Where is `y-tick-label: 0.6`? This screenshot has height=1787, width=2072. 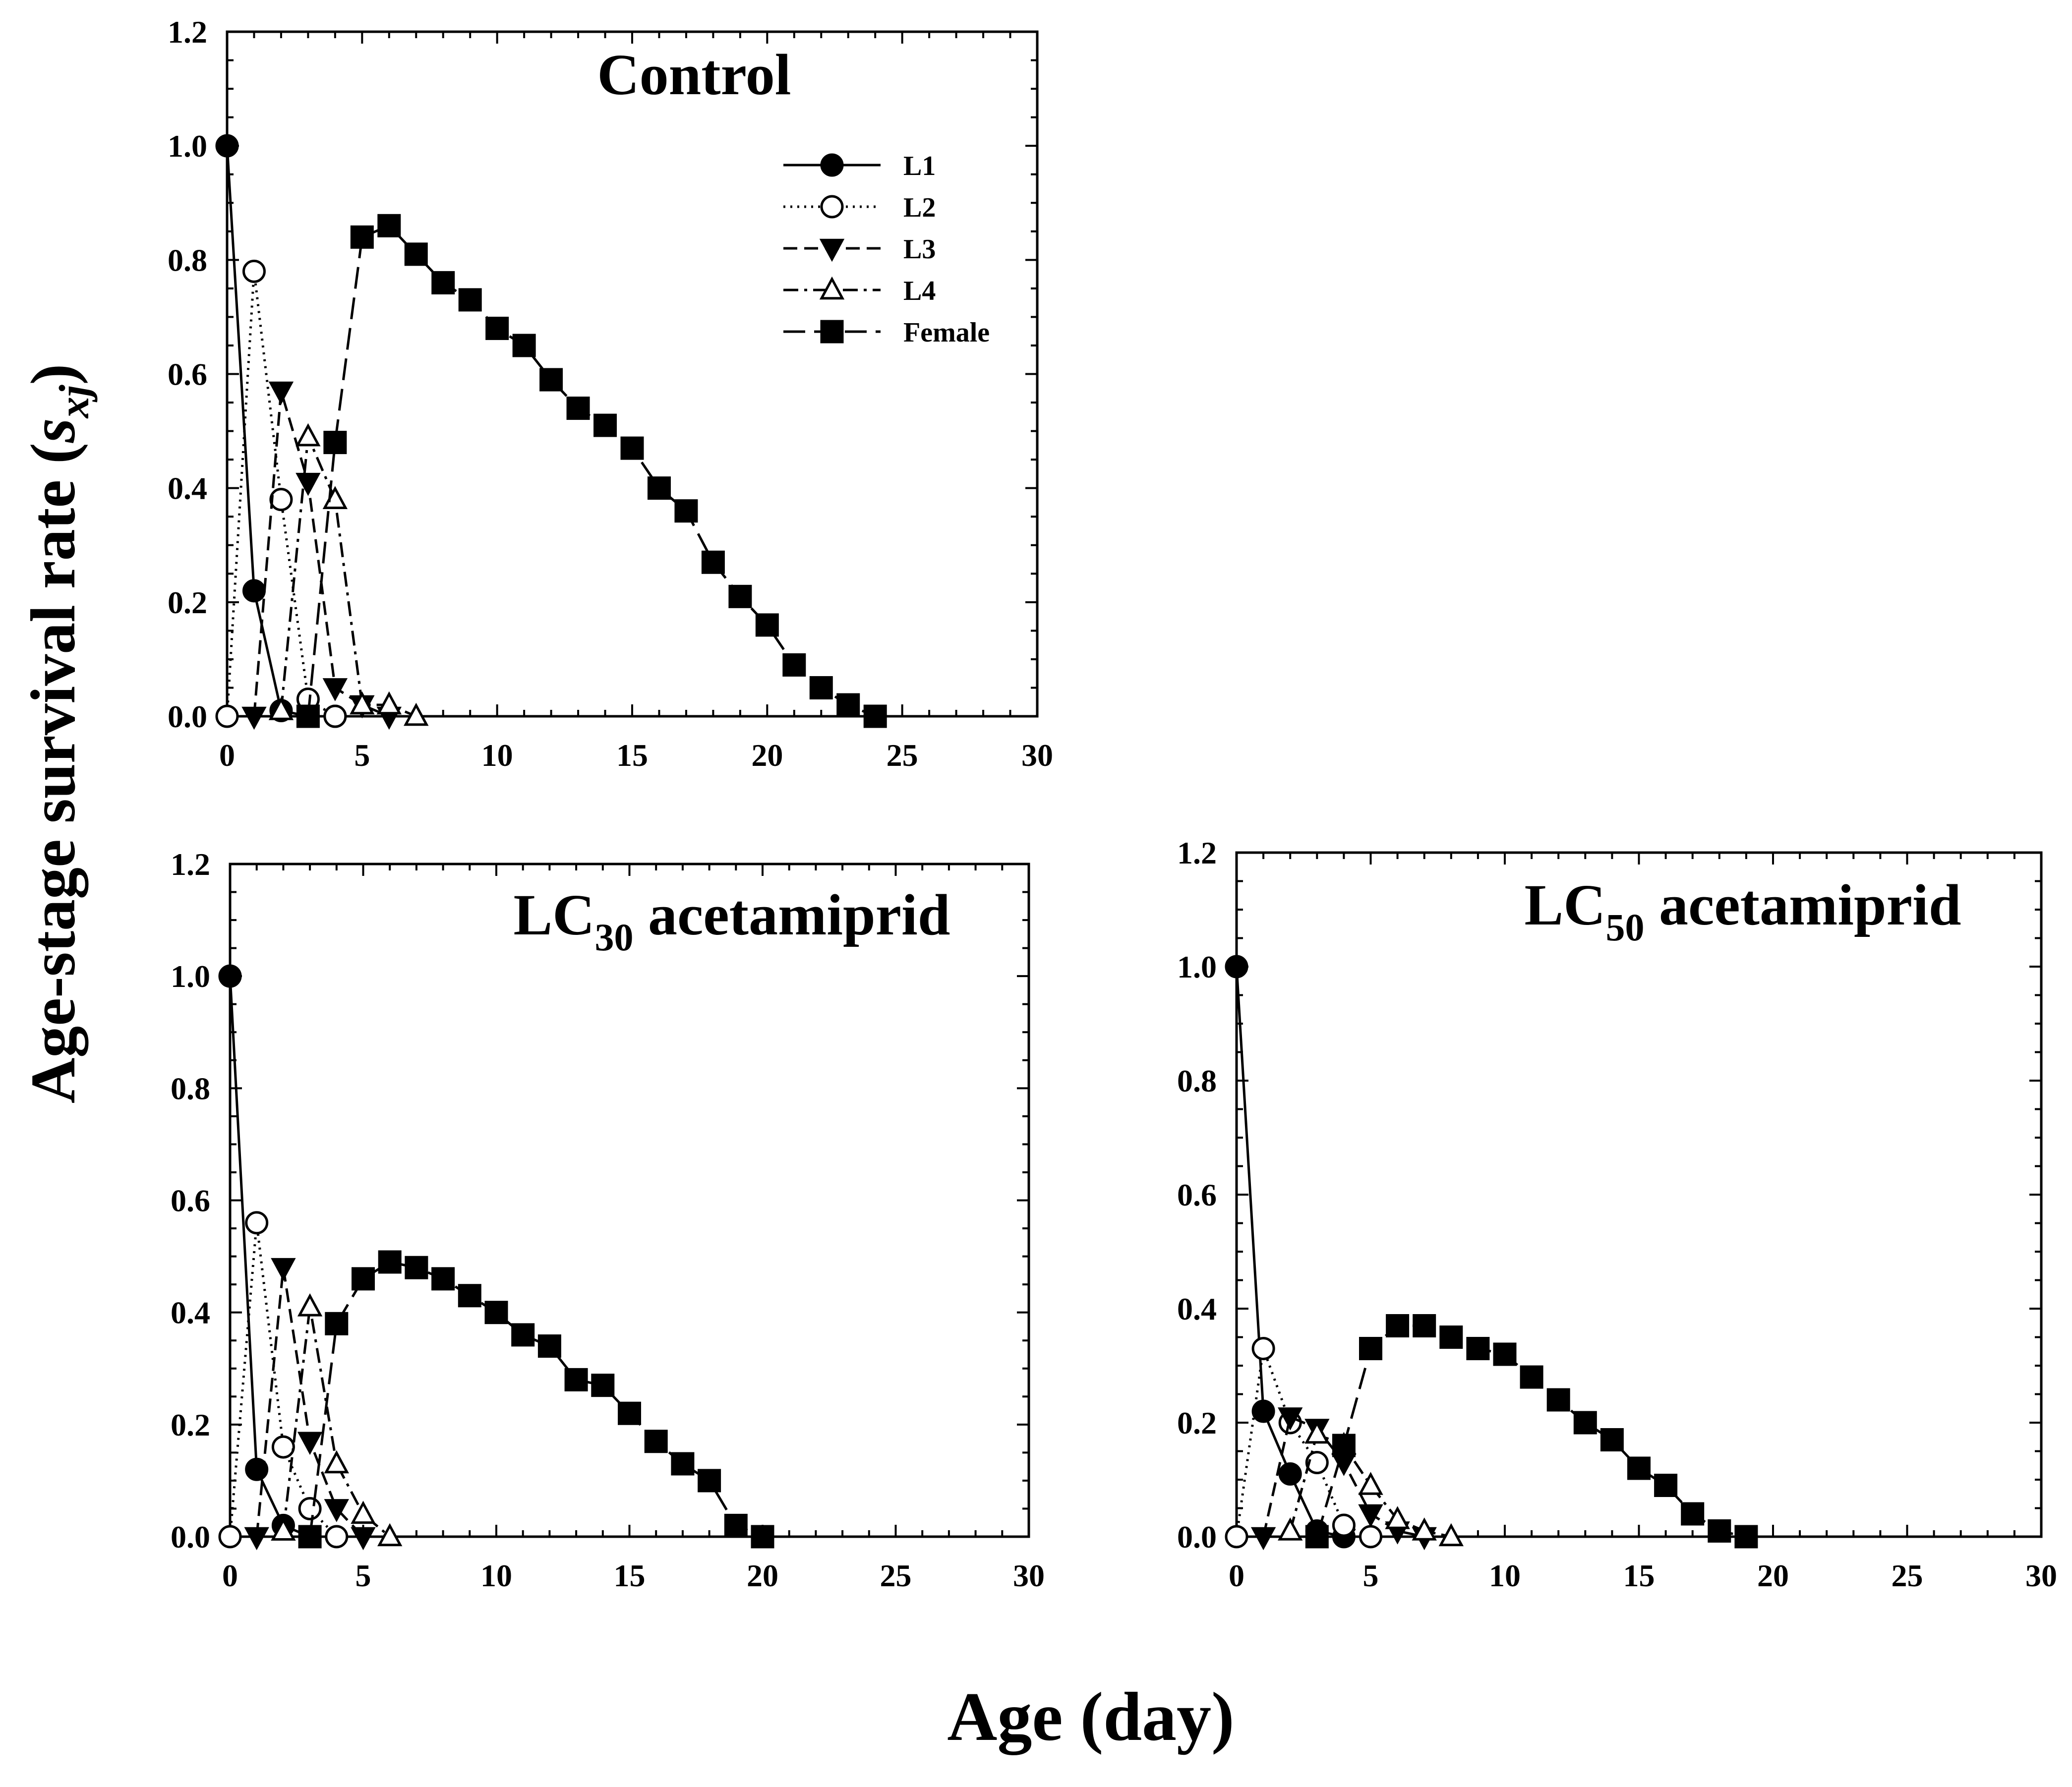 y-tick-label: 0.6 is located at coordinates (191, 1200).